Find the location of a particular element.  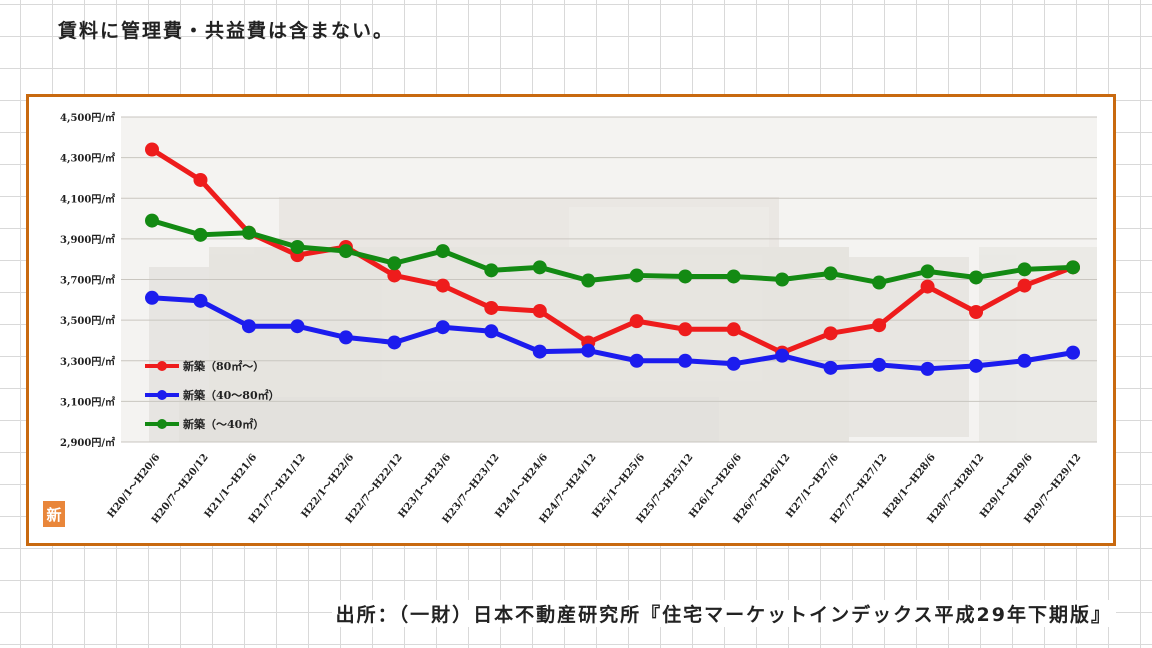

x-tick-label: H28/1～H28/6 is located at coordinates (909, 486).